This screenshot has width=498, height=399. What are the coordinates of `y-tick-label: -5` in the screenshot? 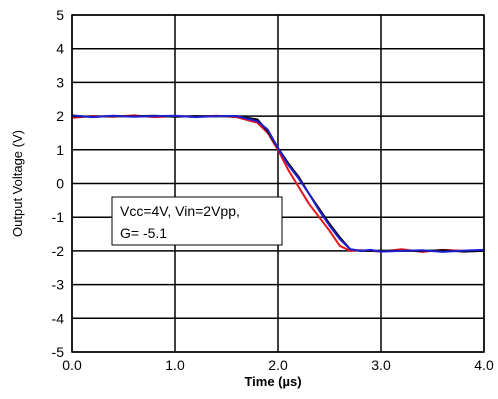 It's located at (58, 352).